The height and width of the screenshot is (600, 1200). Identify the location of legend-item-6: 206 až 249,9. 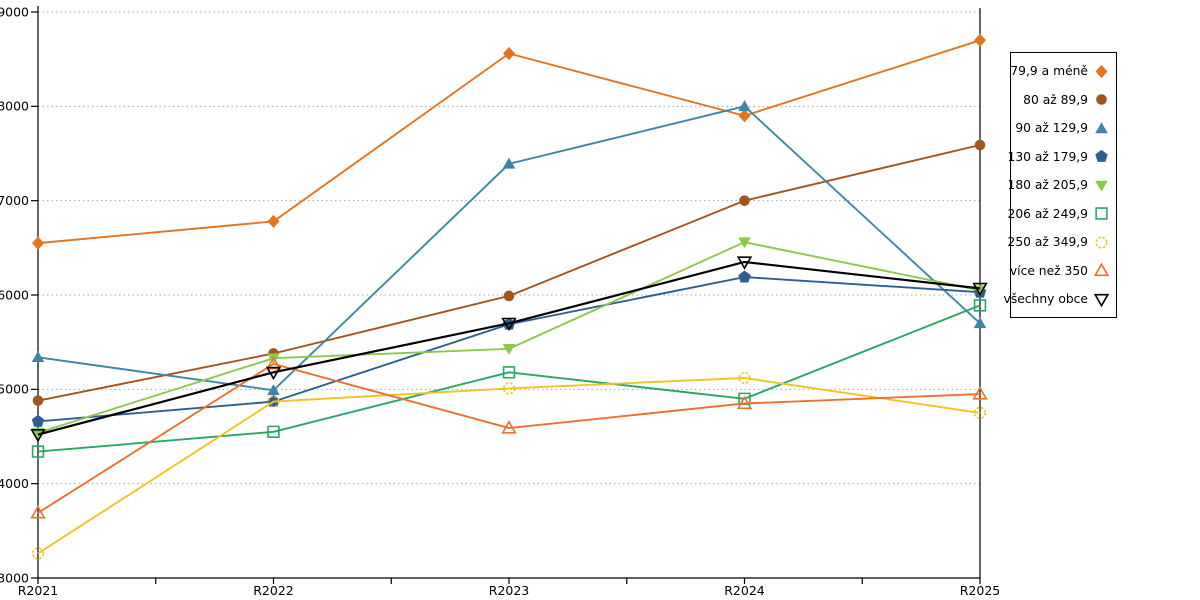
(1061, 213).